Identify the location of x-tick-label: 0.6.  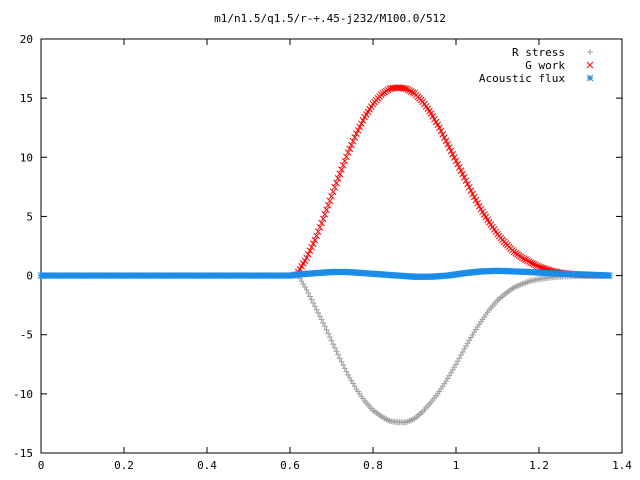
(290, 465).